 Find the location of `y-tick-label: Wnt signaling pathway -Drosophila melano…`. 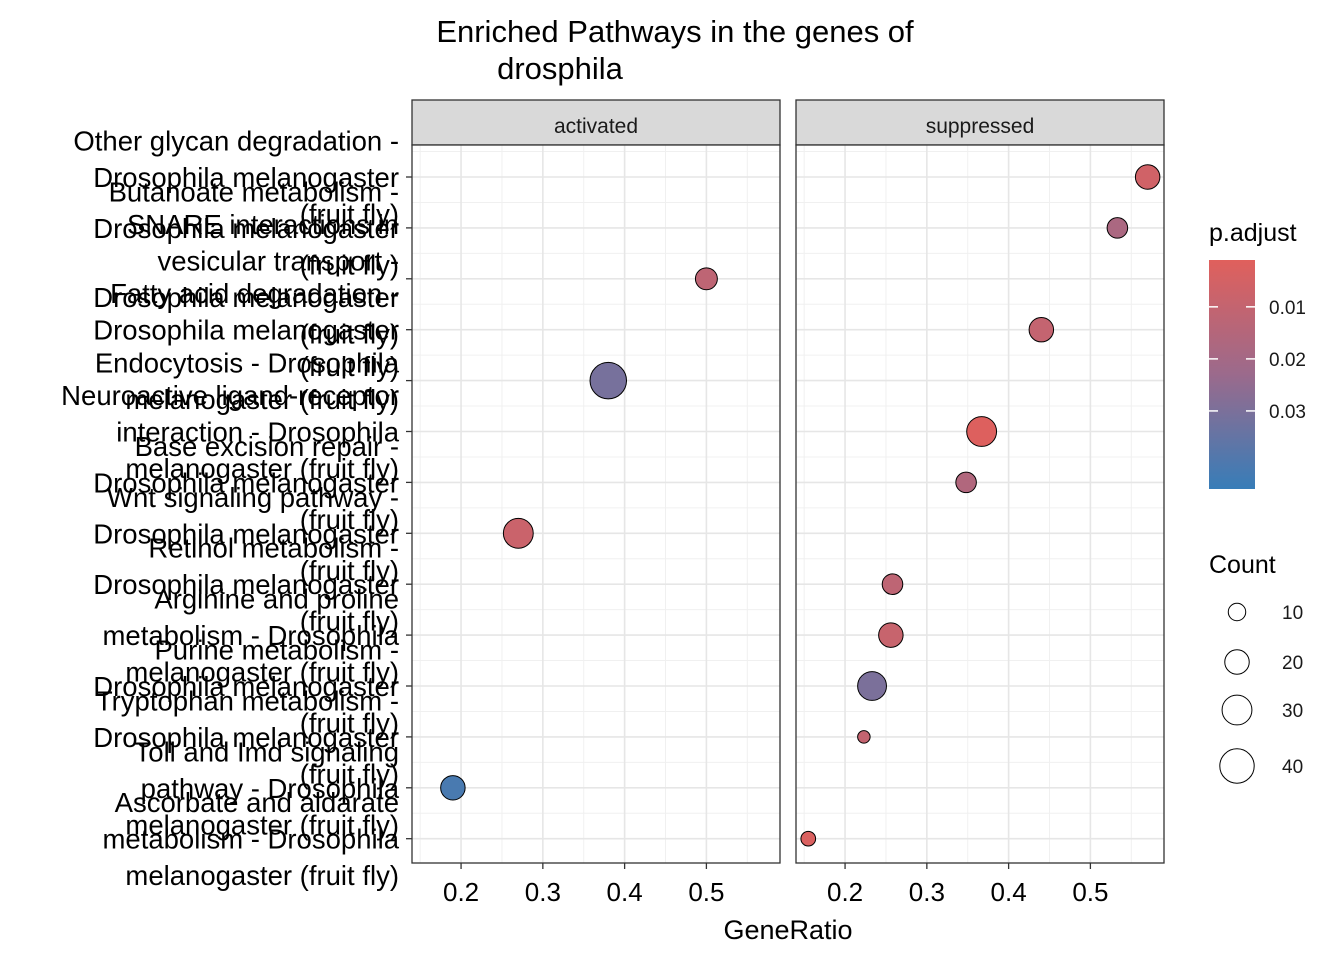

y-tick-label: Wnt signaling pathway -Drosophila melano… is located at coordinates (246, 534).